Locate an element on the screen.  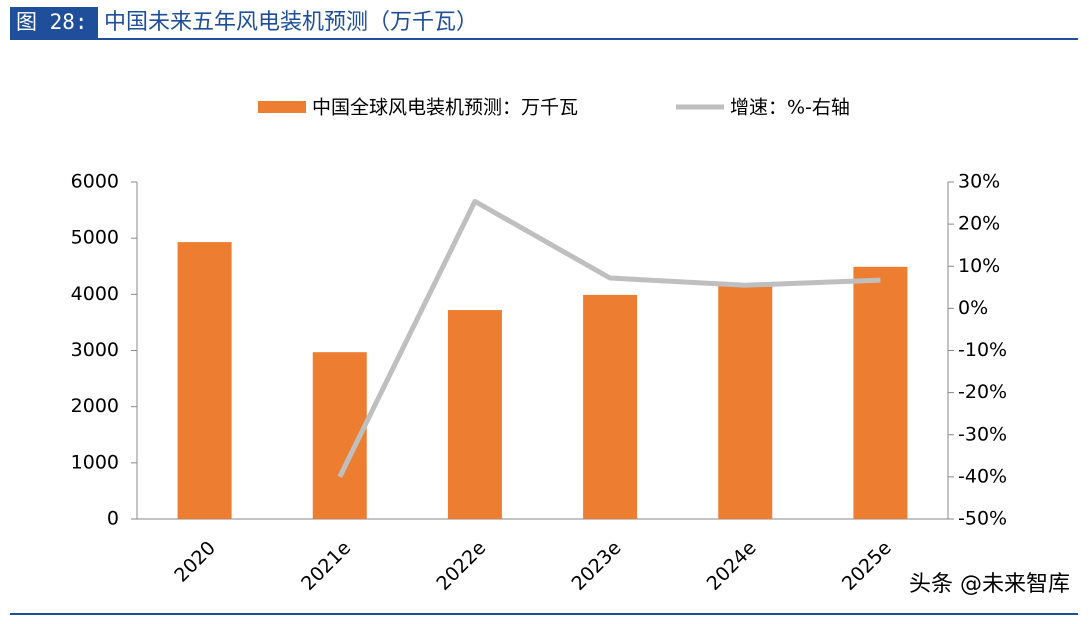
header-label-box is located at coordinates (54, 22).